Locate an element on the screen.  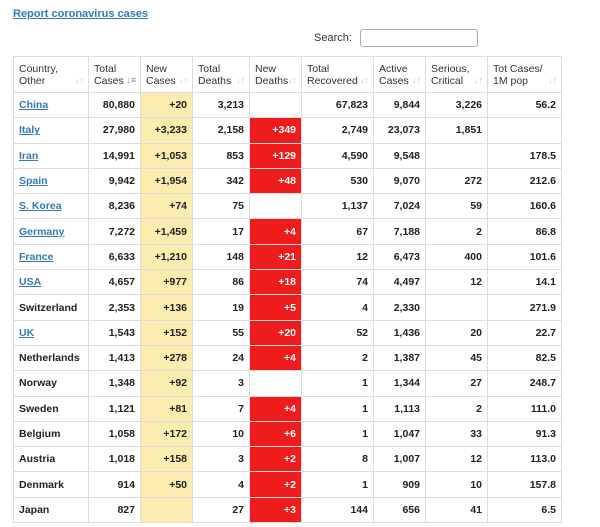
sort-desc-icon: ↓≡ is located at coordinates (131, 80).